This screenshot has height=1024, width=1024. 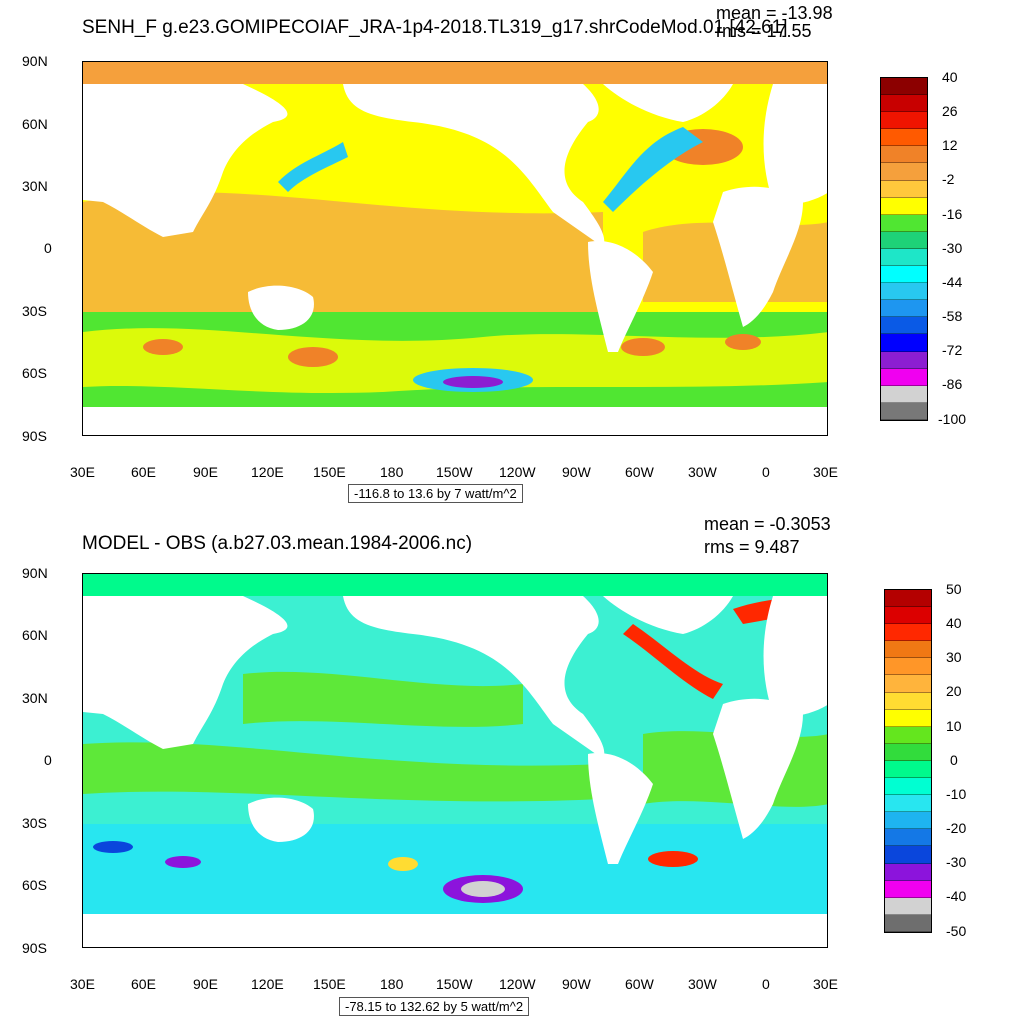 What do you see at coordinates (954, 691) in the screenshot?
I see `colorbar-label: 20` at bounding box center [954, 691].